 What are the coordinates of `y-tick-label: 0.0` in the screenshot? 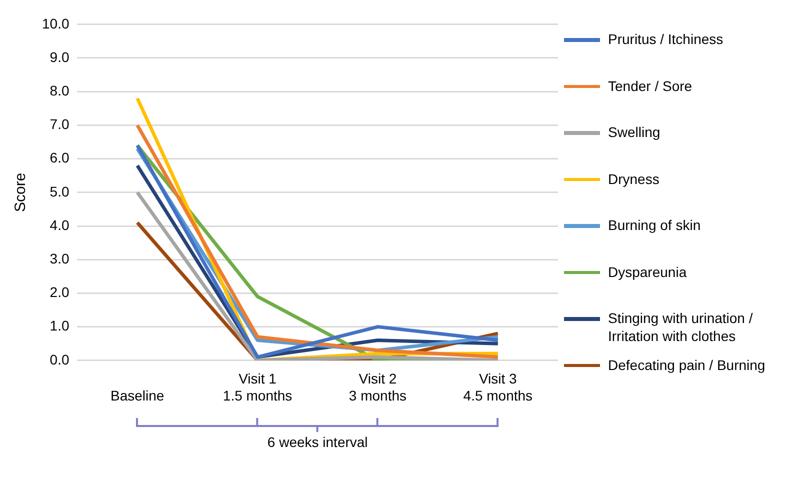 It's located at (60, 359).